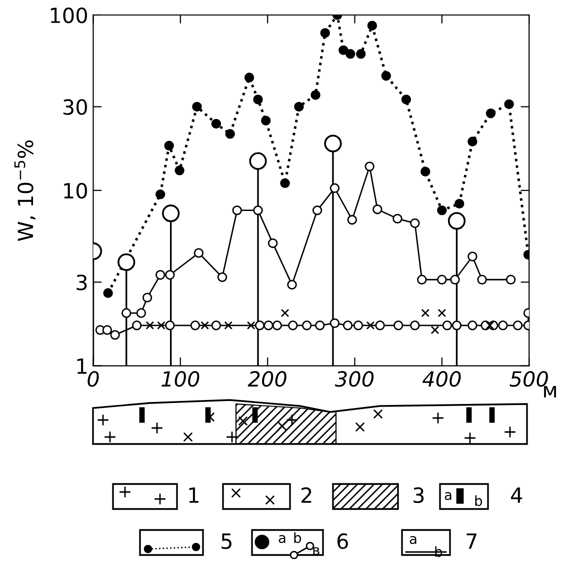 Image resolution: width=572 pixels, height=577 pixels. I want to click on text: 7, so click(471, 541).